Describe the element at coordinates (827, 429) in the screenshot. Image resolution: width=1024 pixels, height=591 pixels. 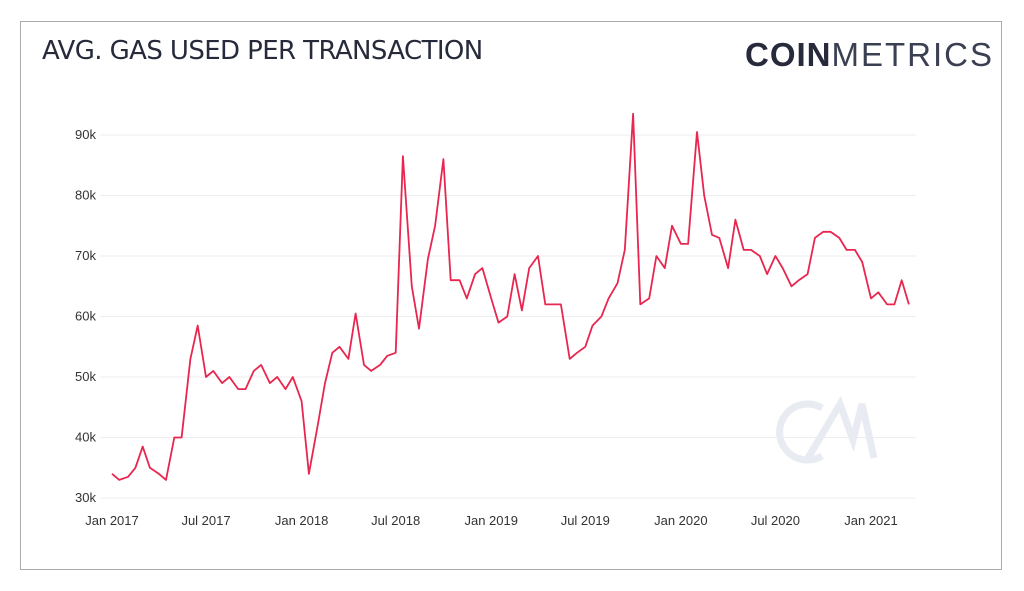
I see `cm-watermark` at that location.